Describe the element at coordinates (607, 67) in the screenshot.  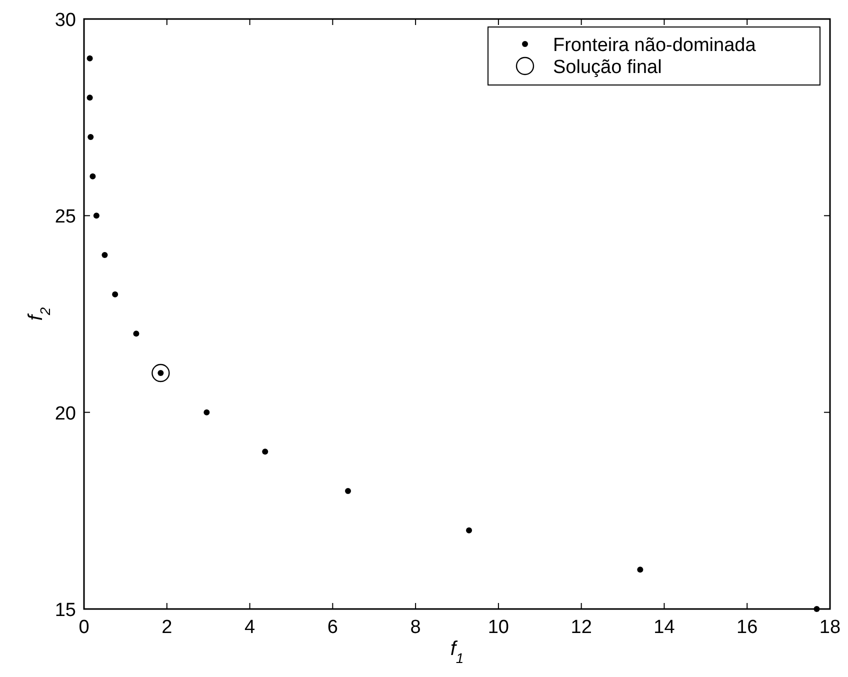
I see `legend-label: Solução final` at that location.